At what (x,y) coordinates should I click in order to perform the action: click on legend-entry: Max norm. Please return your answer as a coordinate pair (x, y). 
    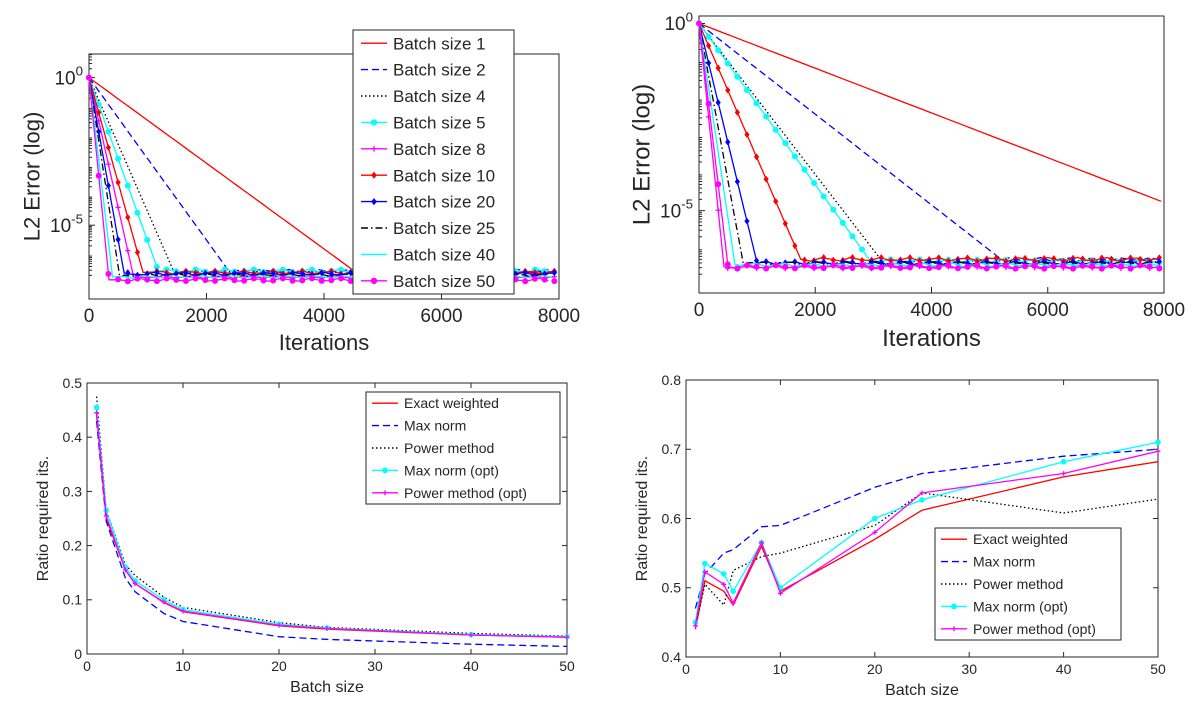
    Looking at the image, I should click on (419, 426).